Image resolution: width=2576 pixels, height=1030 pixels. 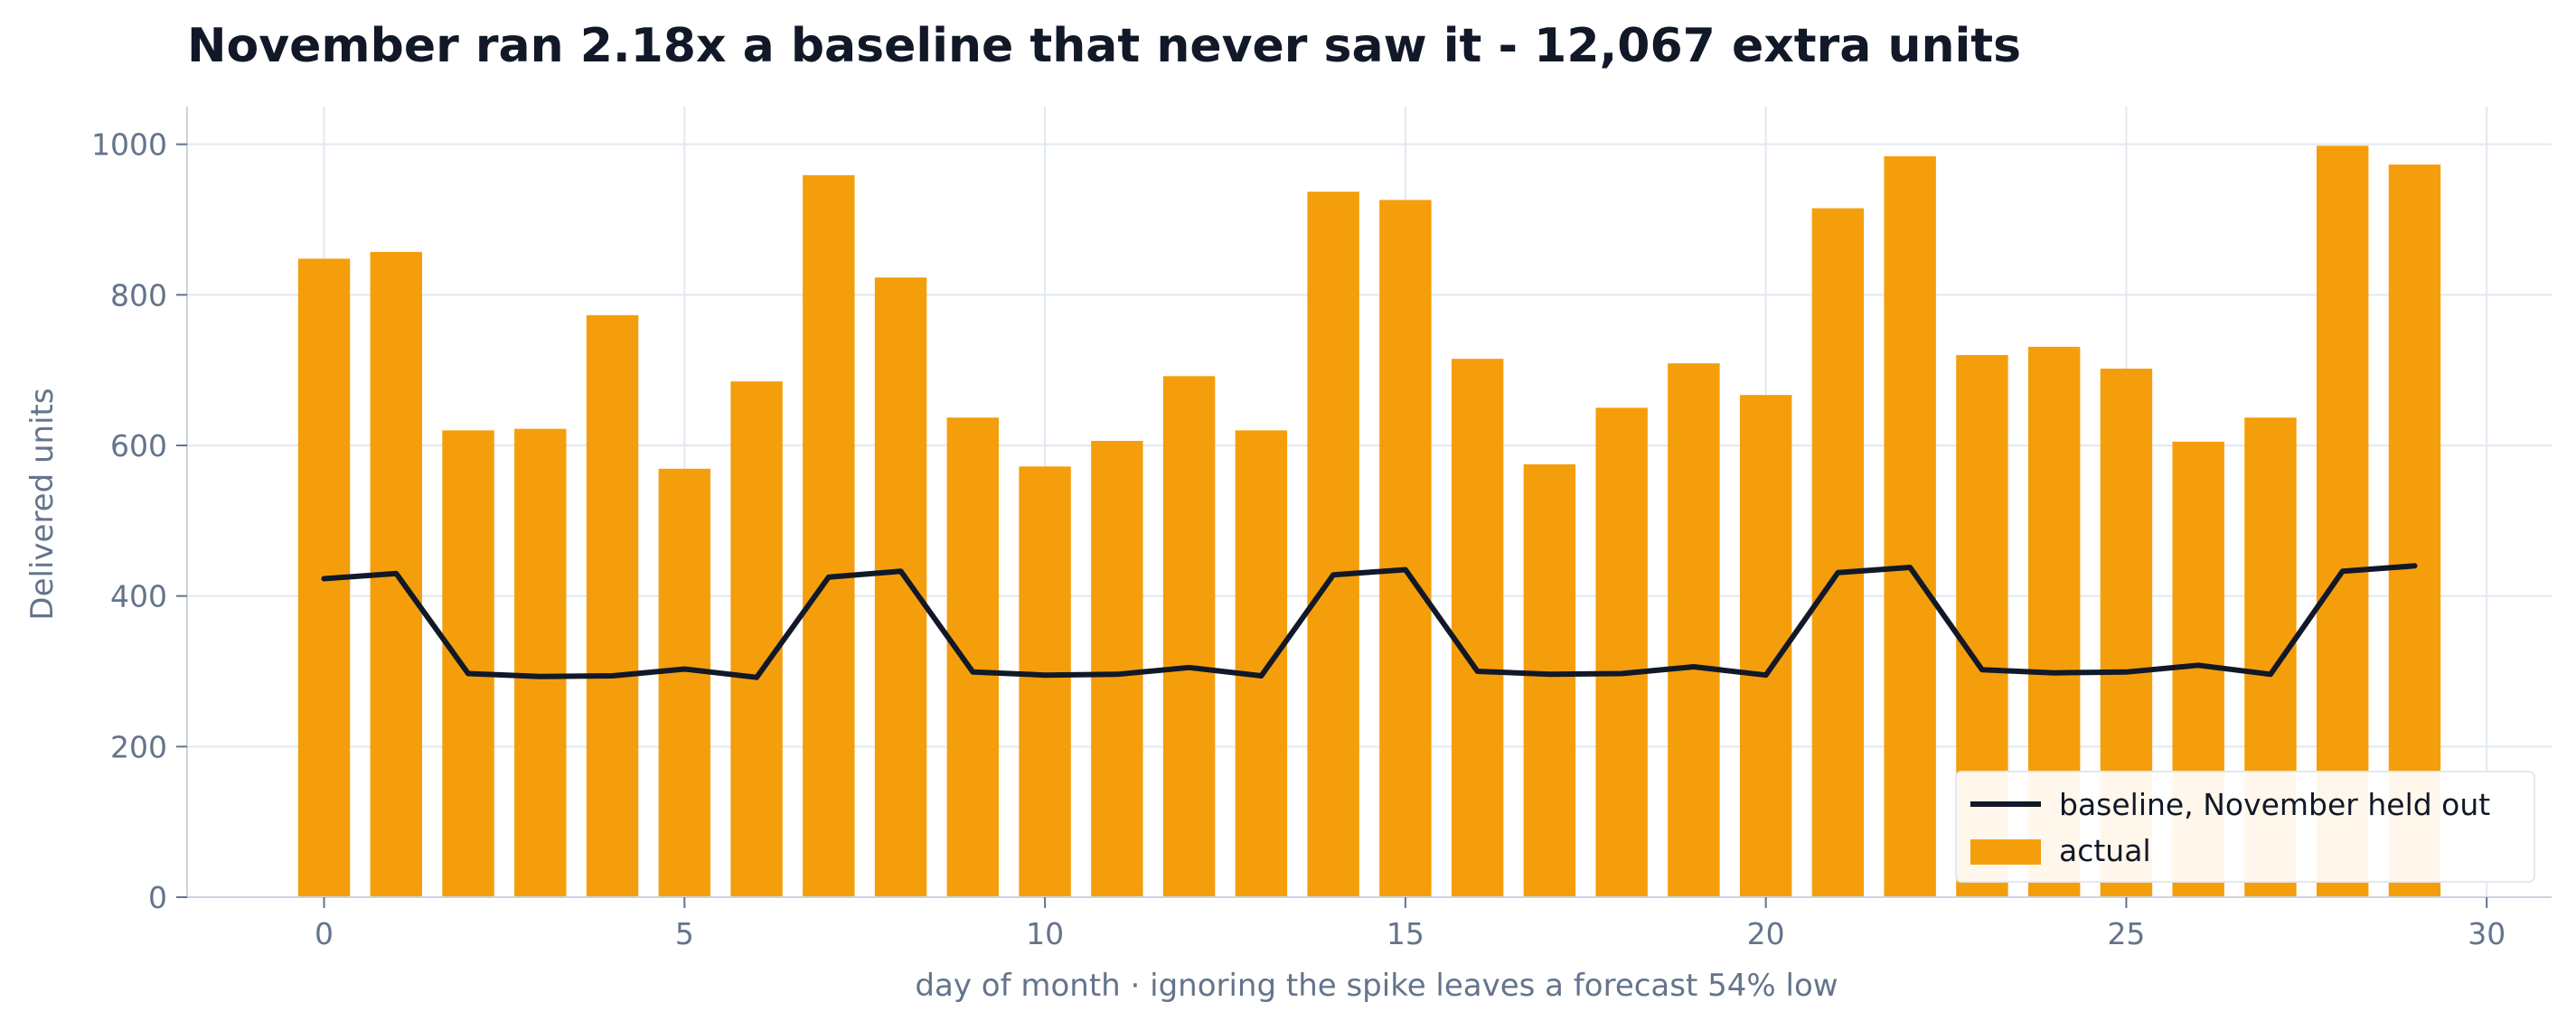 I want to click on x-tick-label-2: 10, so click(x=1045, y=933).